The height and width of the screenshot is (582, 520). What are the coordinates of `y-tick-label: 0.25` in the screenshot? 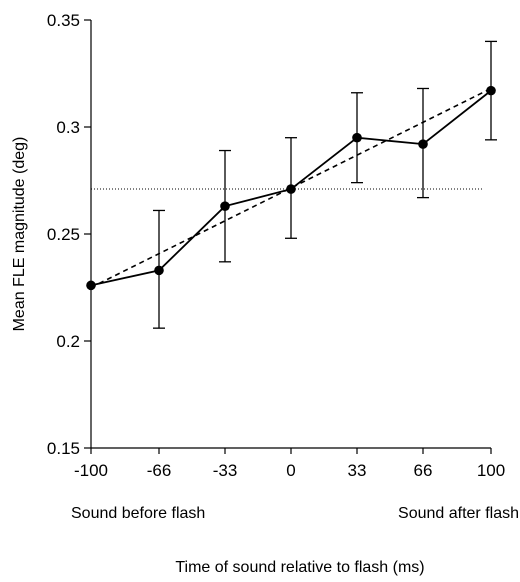 It's located at (63, 234).